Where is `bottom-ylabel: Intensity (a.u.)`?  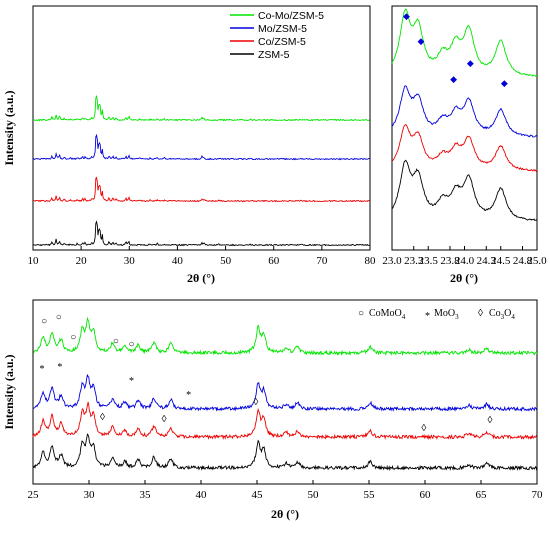 bottom-ylabel: Intensity (a.u.) is located at coordinates (9, 391).